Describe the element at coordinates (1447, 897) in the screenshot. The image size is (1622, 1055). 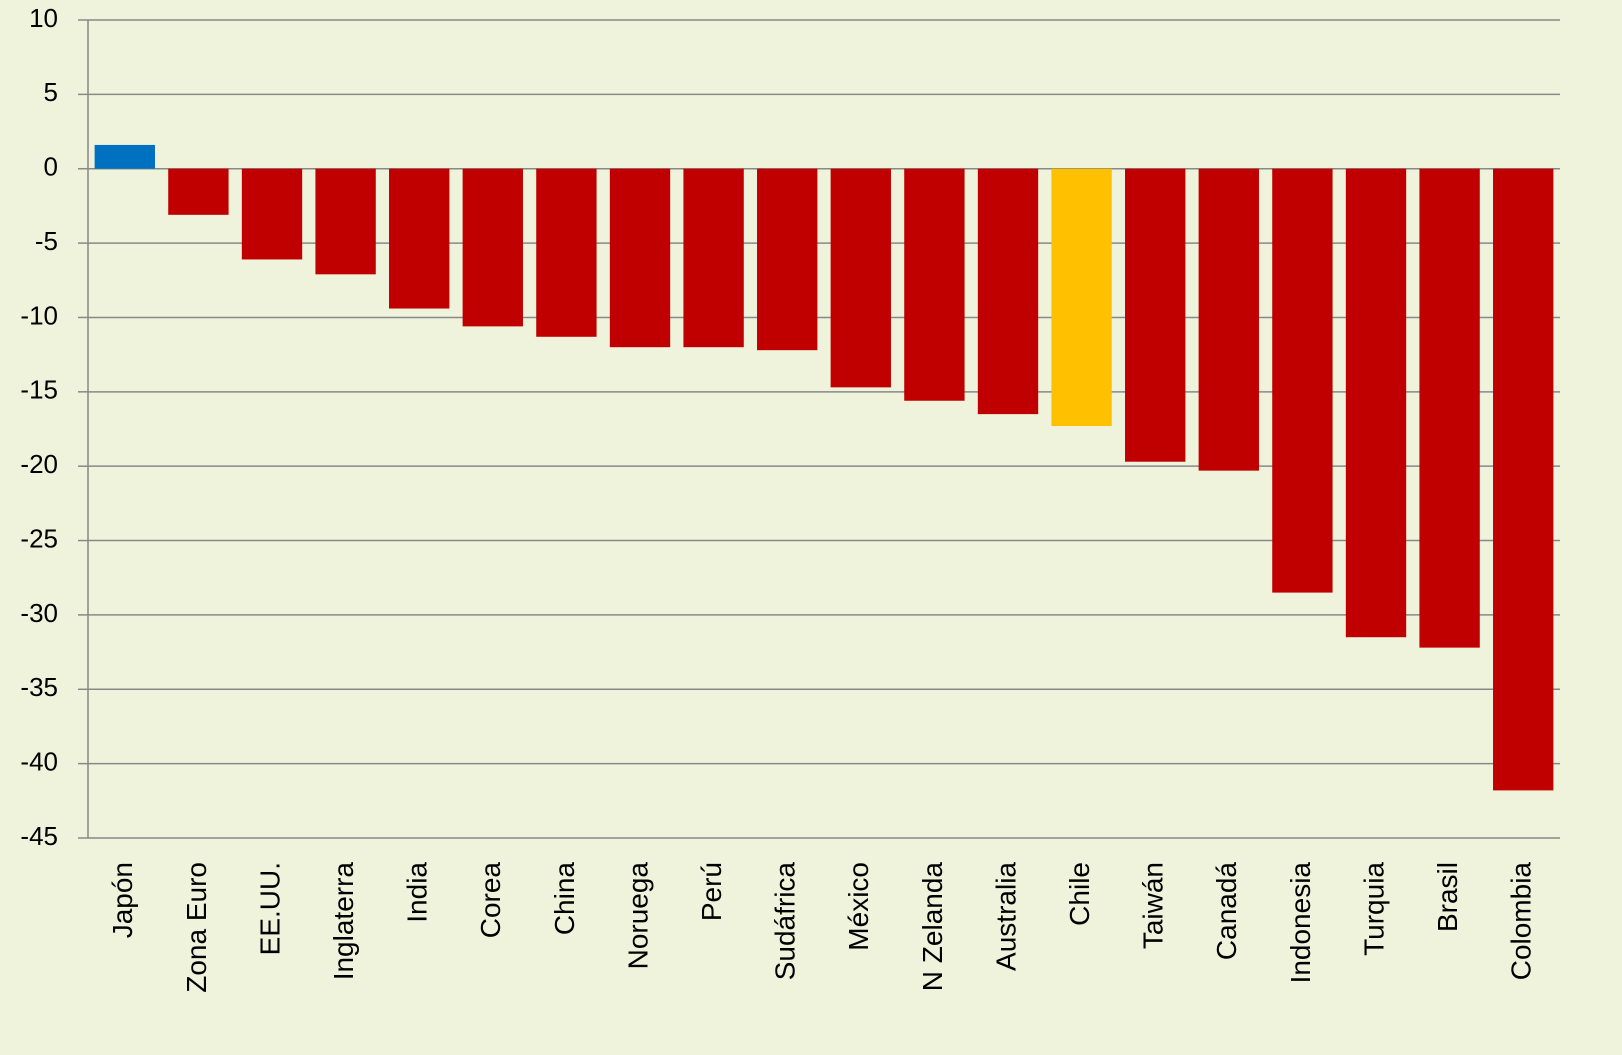
I see `x-tick-label: Brasil` at that location.